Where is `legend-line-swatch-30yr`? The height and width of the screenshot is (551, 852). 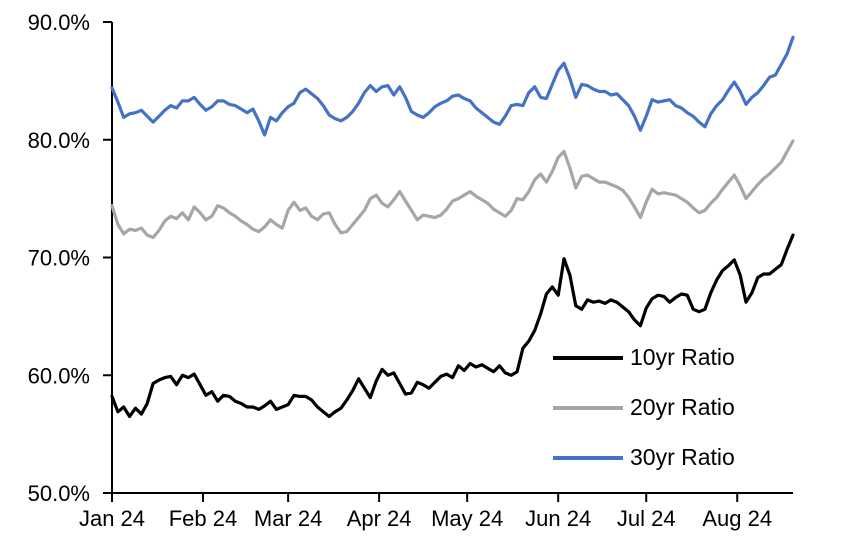
legend-line-swatch-30yr is located at coordinates (588, 457).